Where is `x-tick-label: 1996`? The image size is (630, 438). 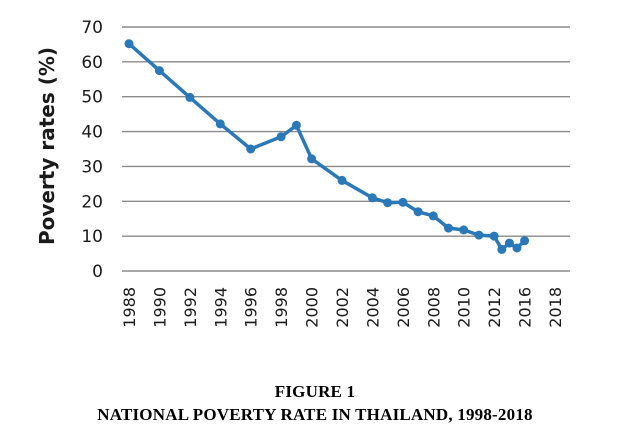
x-tick-label: 1996 is located at coordinates (251, 307).